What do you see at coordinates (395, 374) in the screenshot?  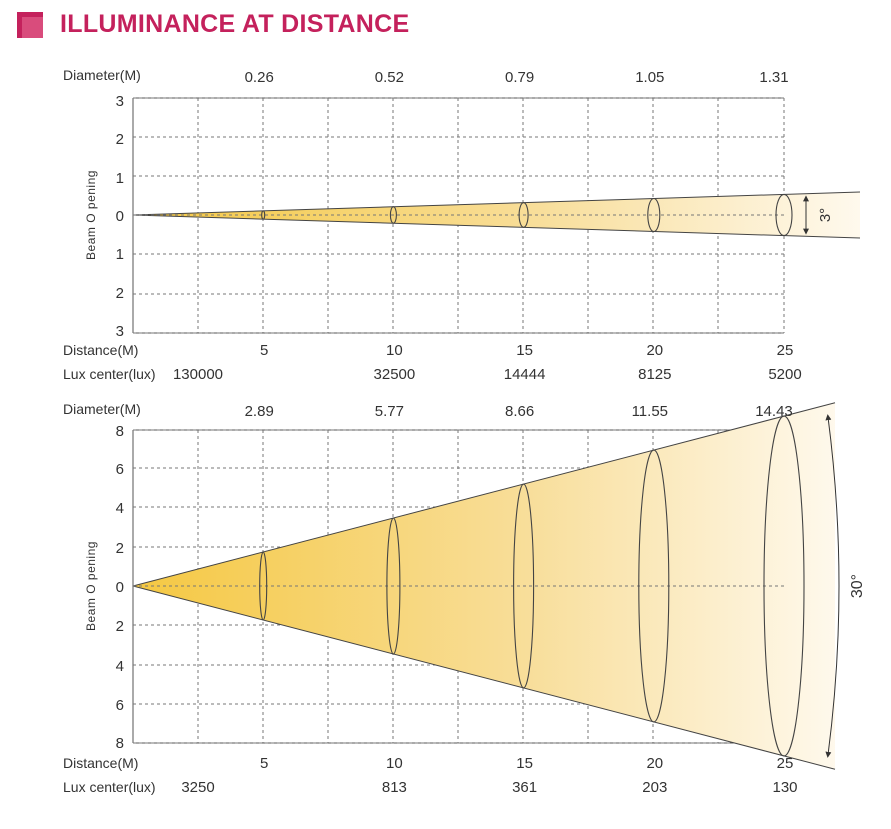 I see `lux-value: 32500` at bounding box center [395, 374].